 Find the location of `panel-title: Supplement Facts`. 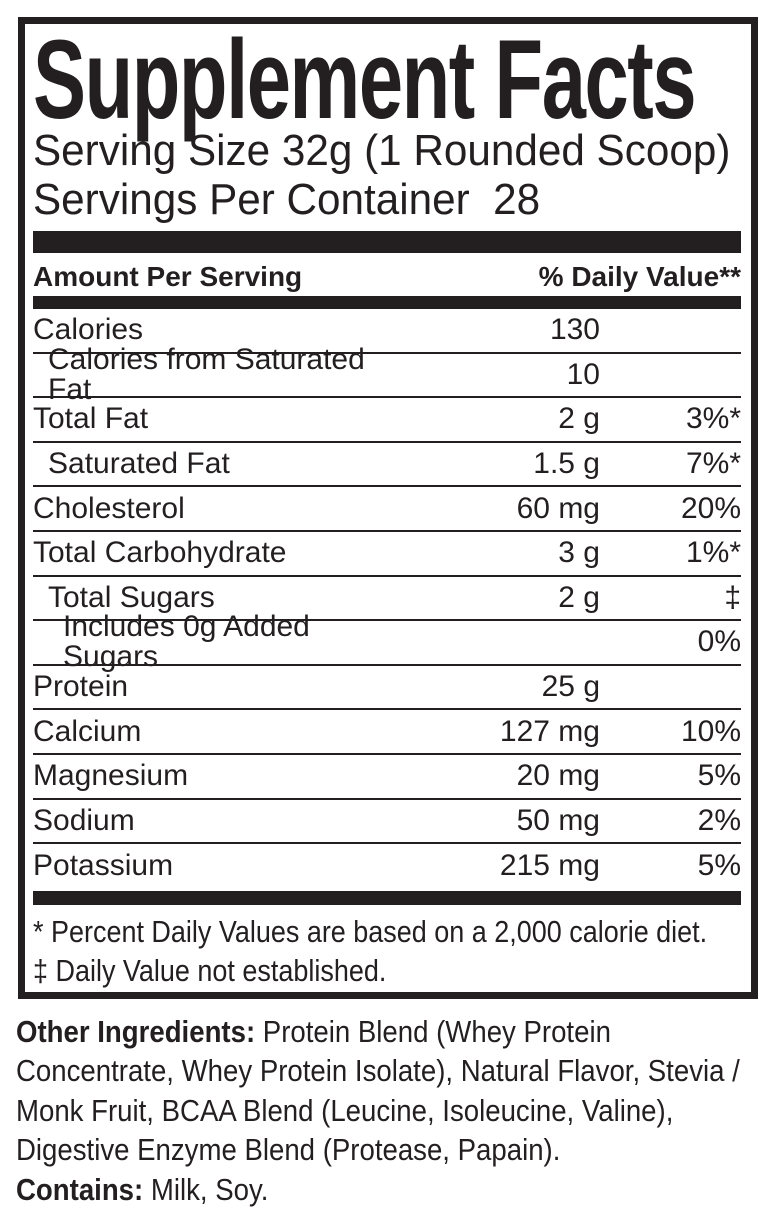

panel-title: Supplement Facts is located at coordinates (365, 79).